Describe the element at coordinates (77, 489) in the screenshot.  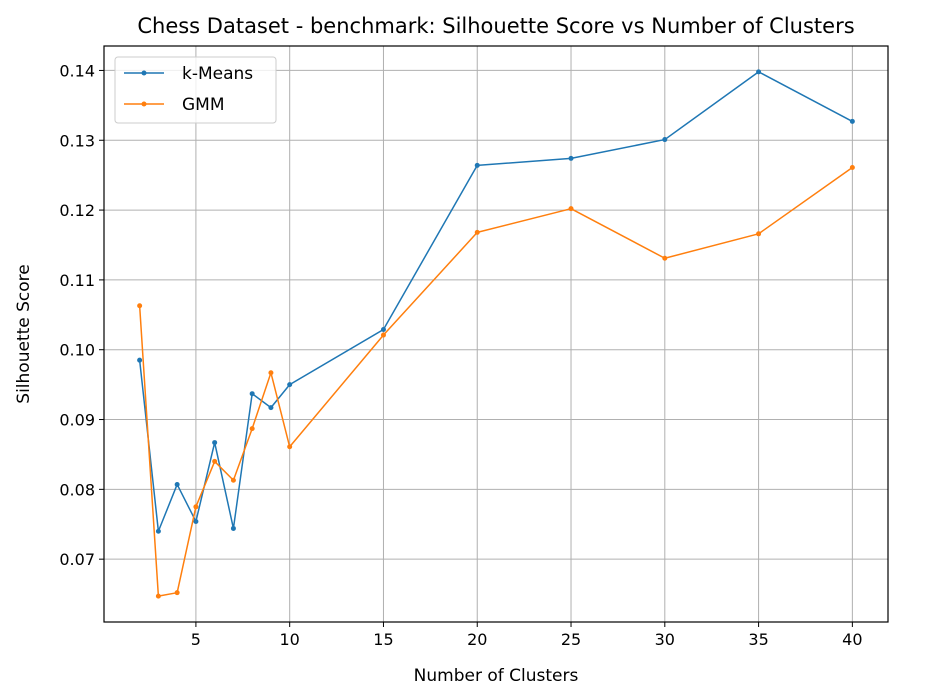
I see `y-tick-label: 0.08` at that location.